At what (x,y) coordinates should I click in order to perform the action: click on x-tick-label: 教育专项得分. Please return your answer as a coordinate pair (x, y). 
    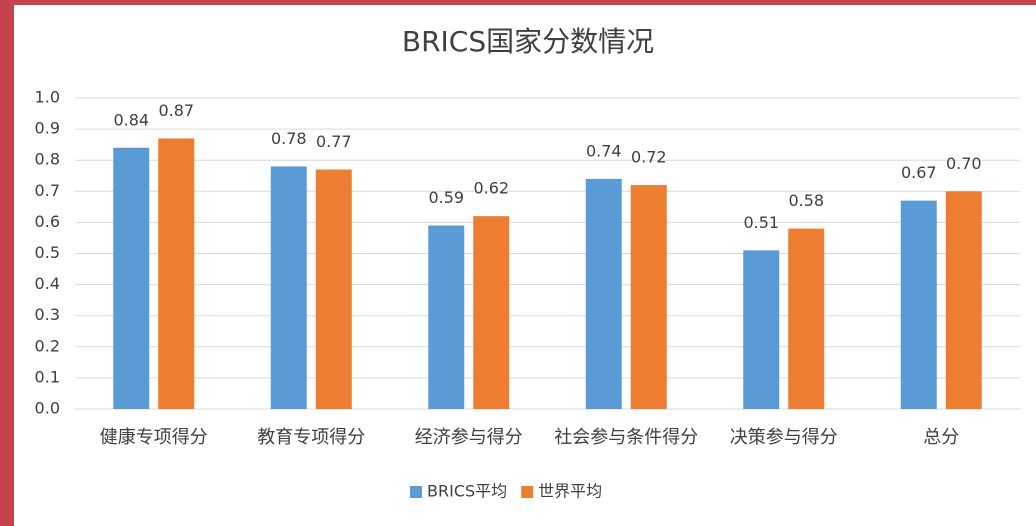
    Looking at the image, I should click on (311, 437).